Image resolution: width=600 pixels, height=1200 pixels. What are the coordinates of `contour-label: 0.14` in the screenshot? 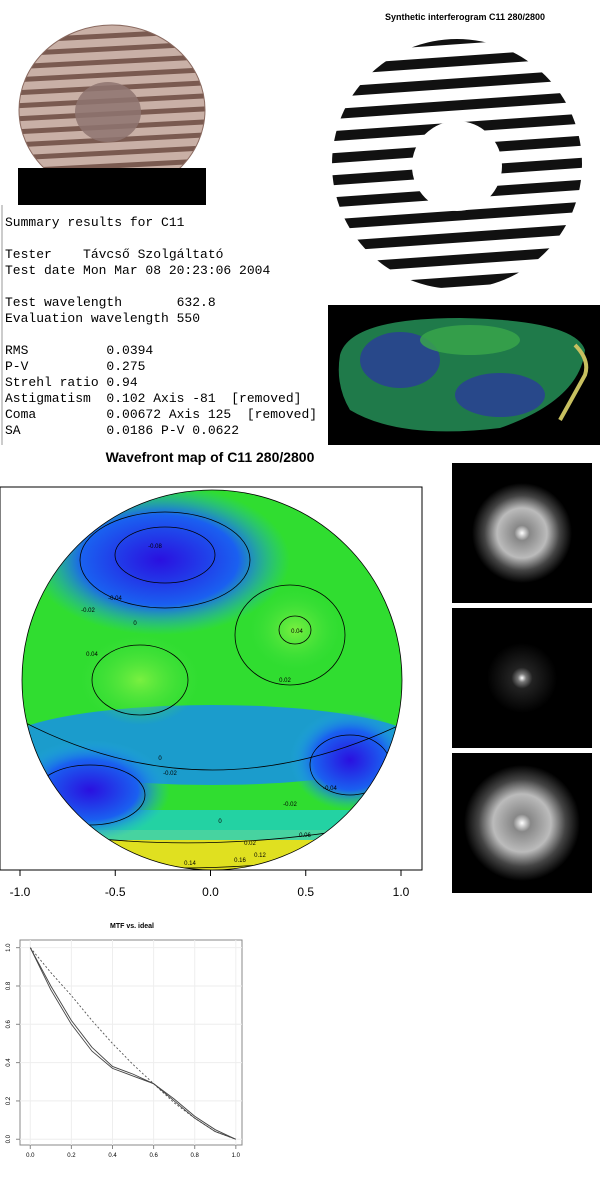 It's located at (190, 864).